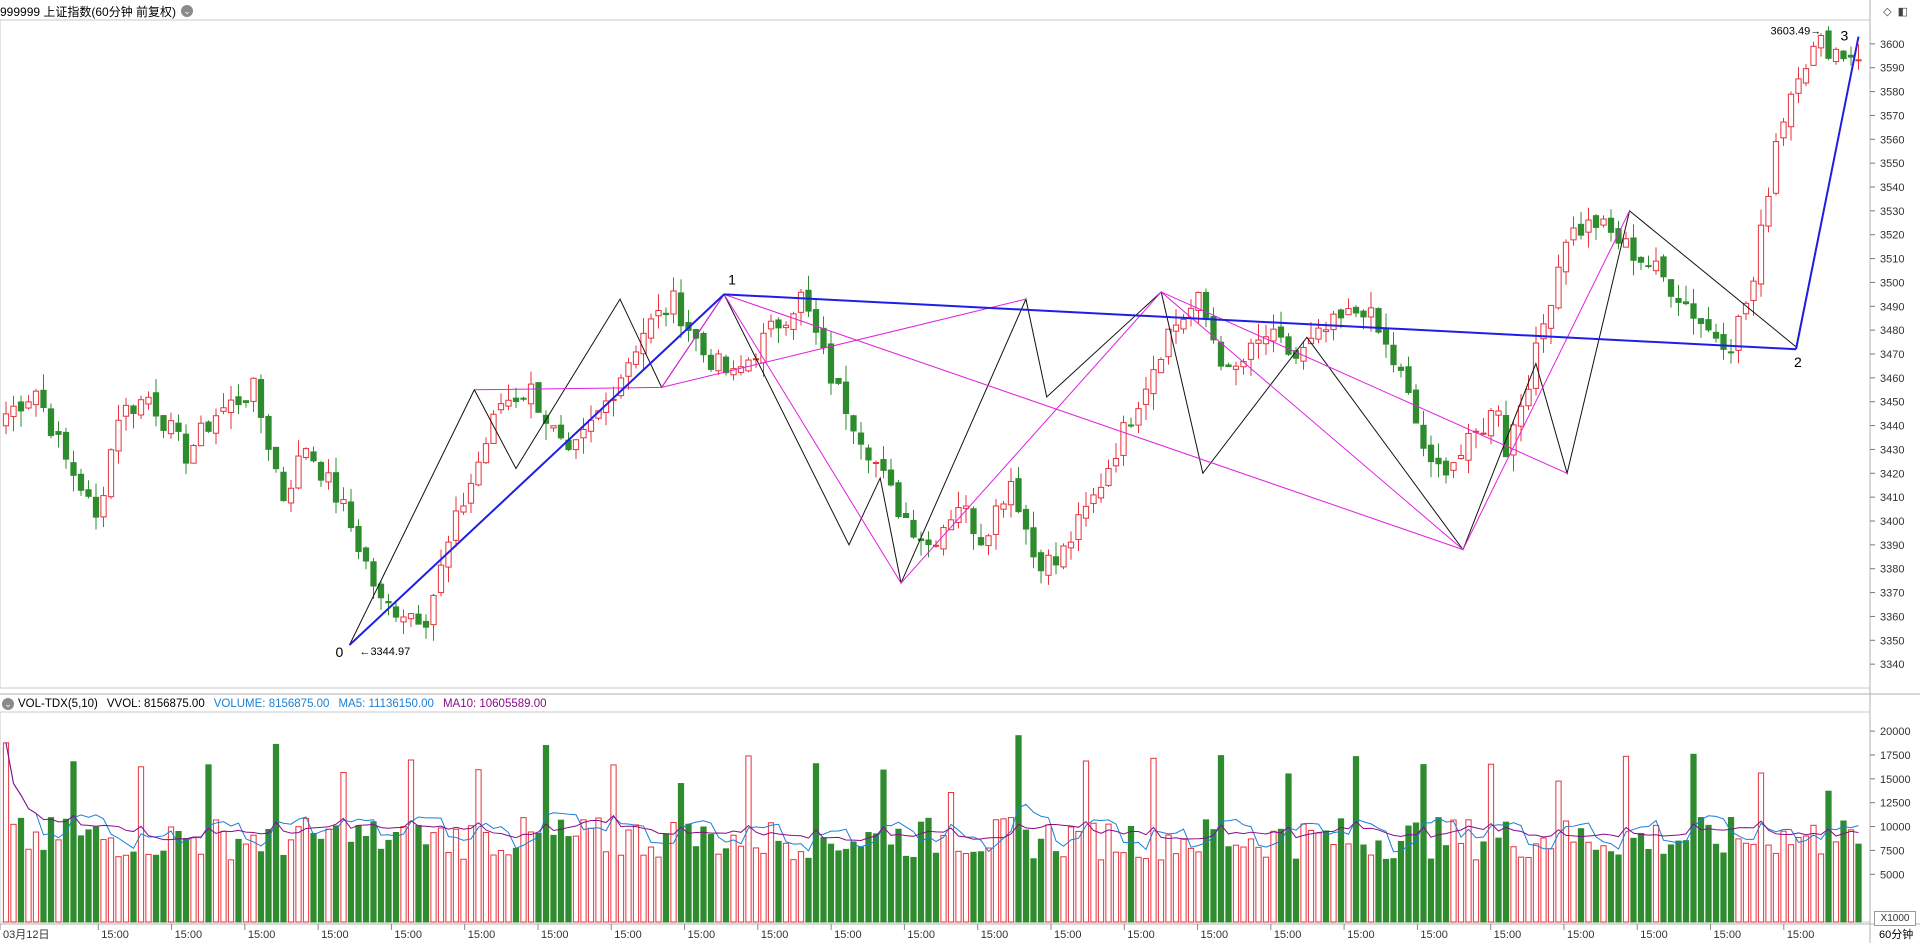  I want to click on period-label: 60分钟, so click(1896, 934).